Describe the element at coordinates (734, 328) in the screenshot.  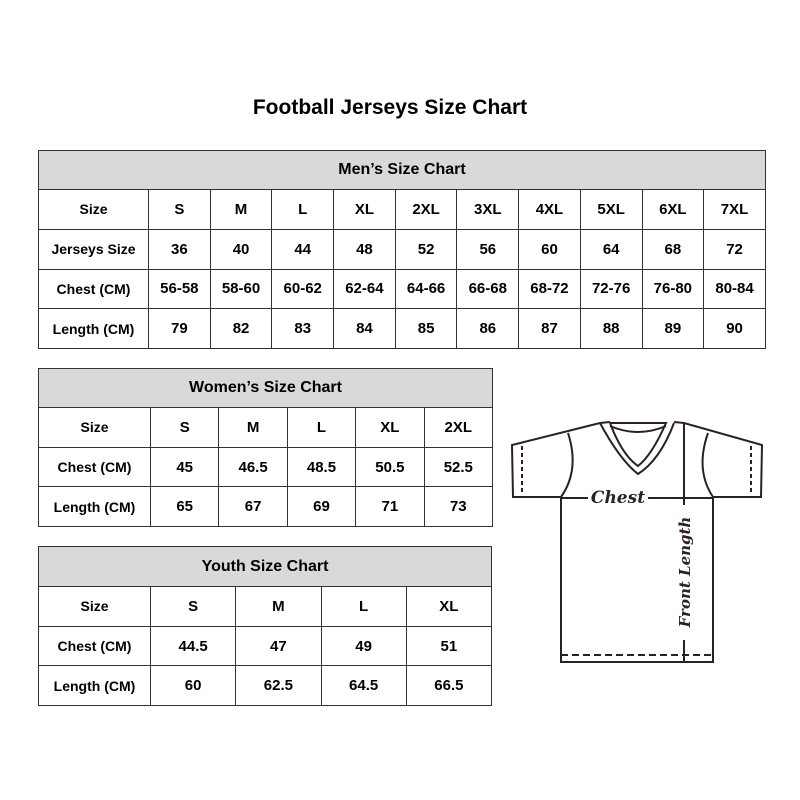
I see `table-cell: 90` at that location.